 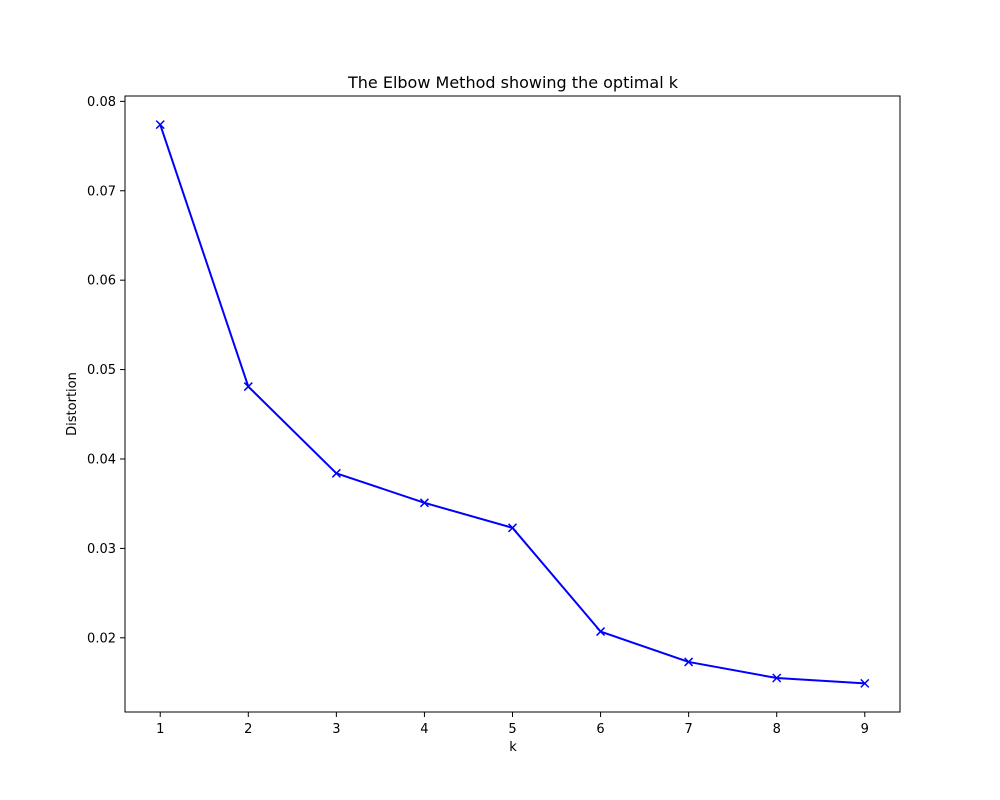 What do you see at coordinates (513, 82) in the screenshot?
I see `chart-title: The Elbow Method showing the optimal k` at bounding box center [513, 82].